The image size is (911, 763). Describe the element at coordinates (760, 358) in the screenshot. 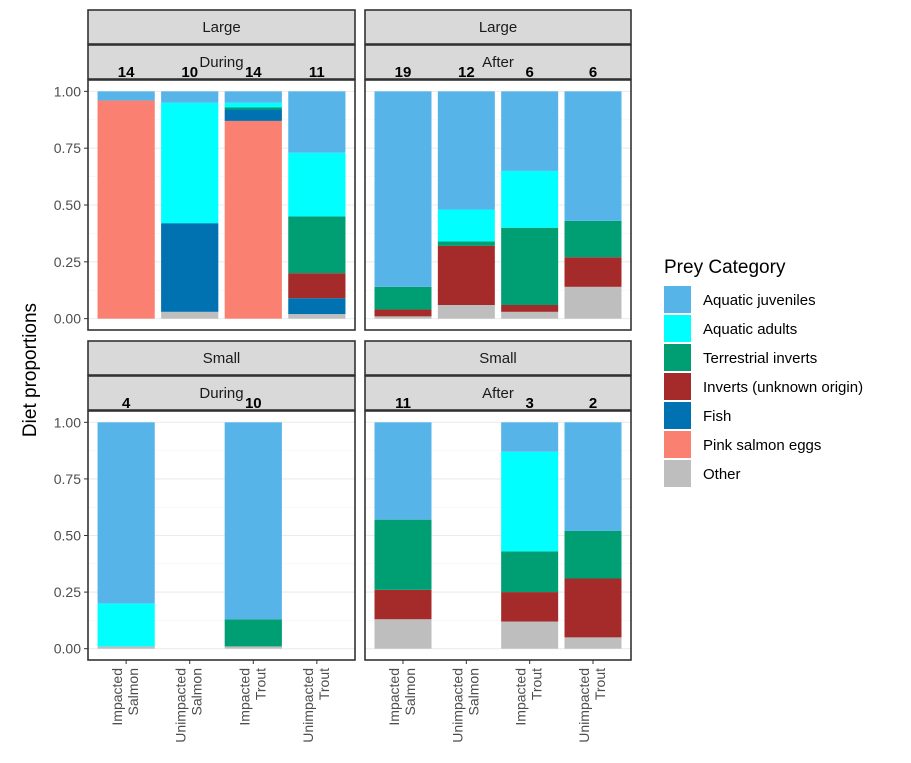

I see `legend-label: Terrestrial inverts` at that location.